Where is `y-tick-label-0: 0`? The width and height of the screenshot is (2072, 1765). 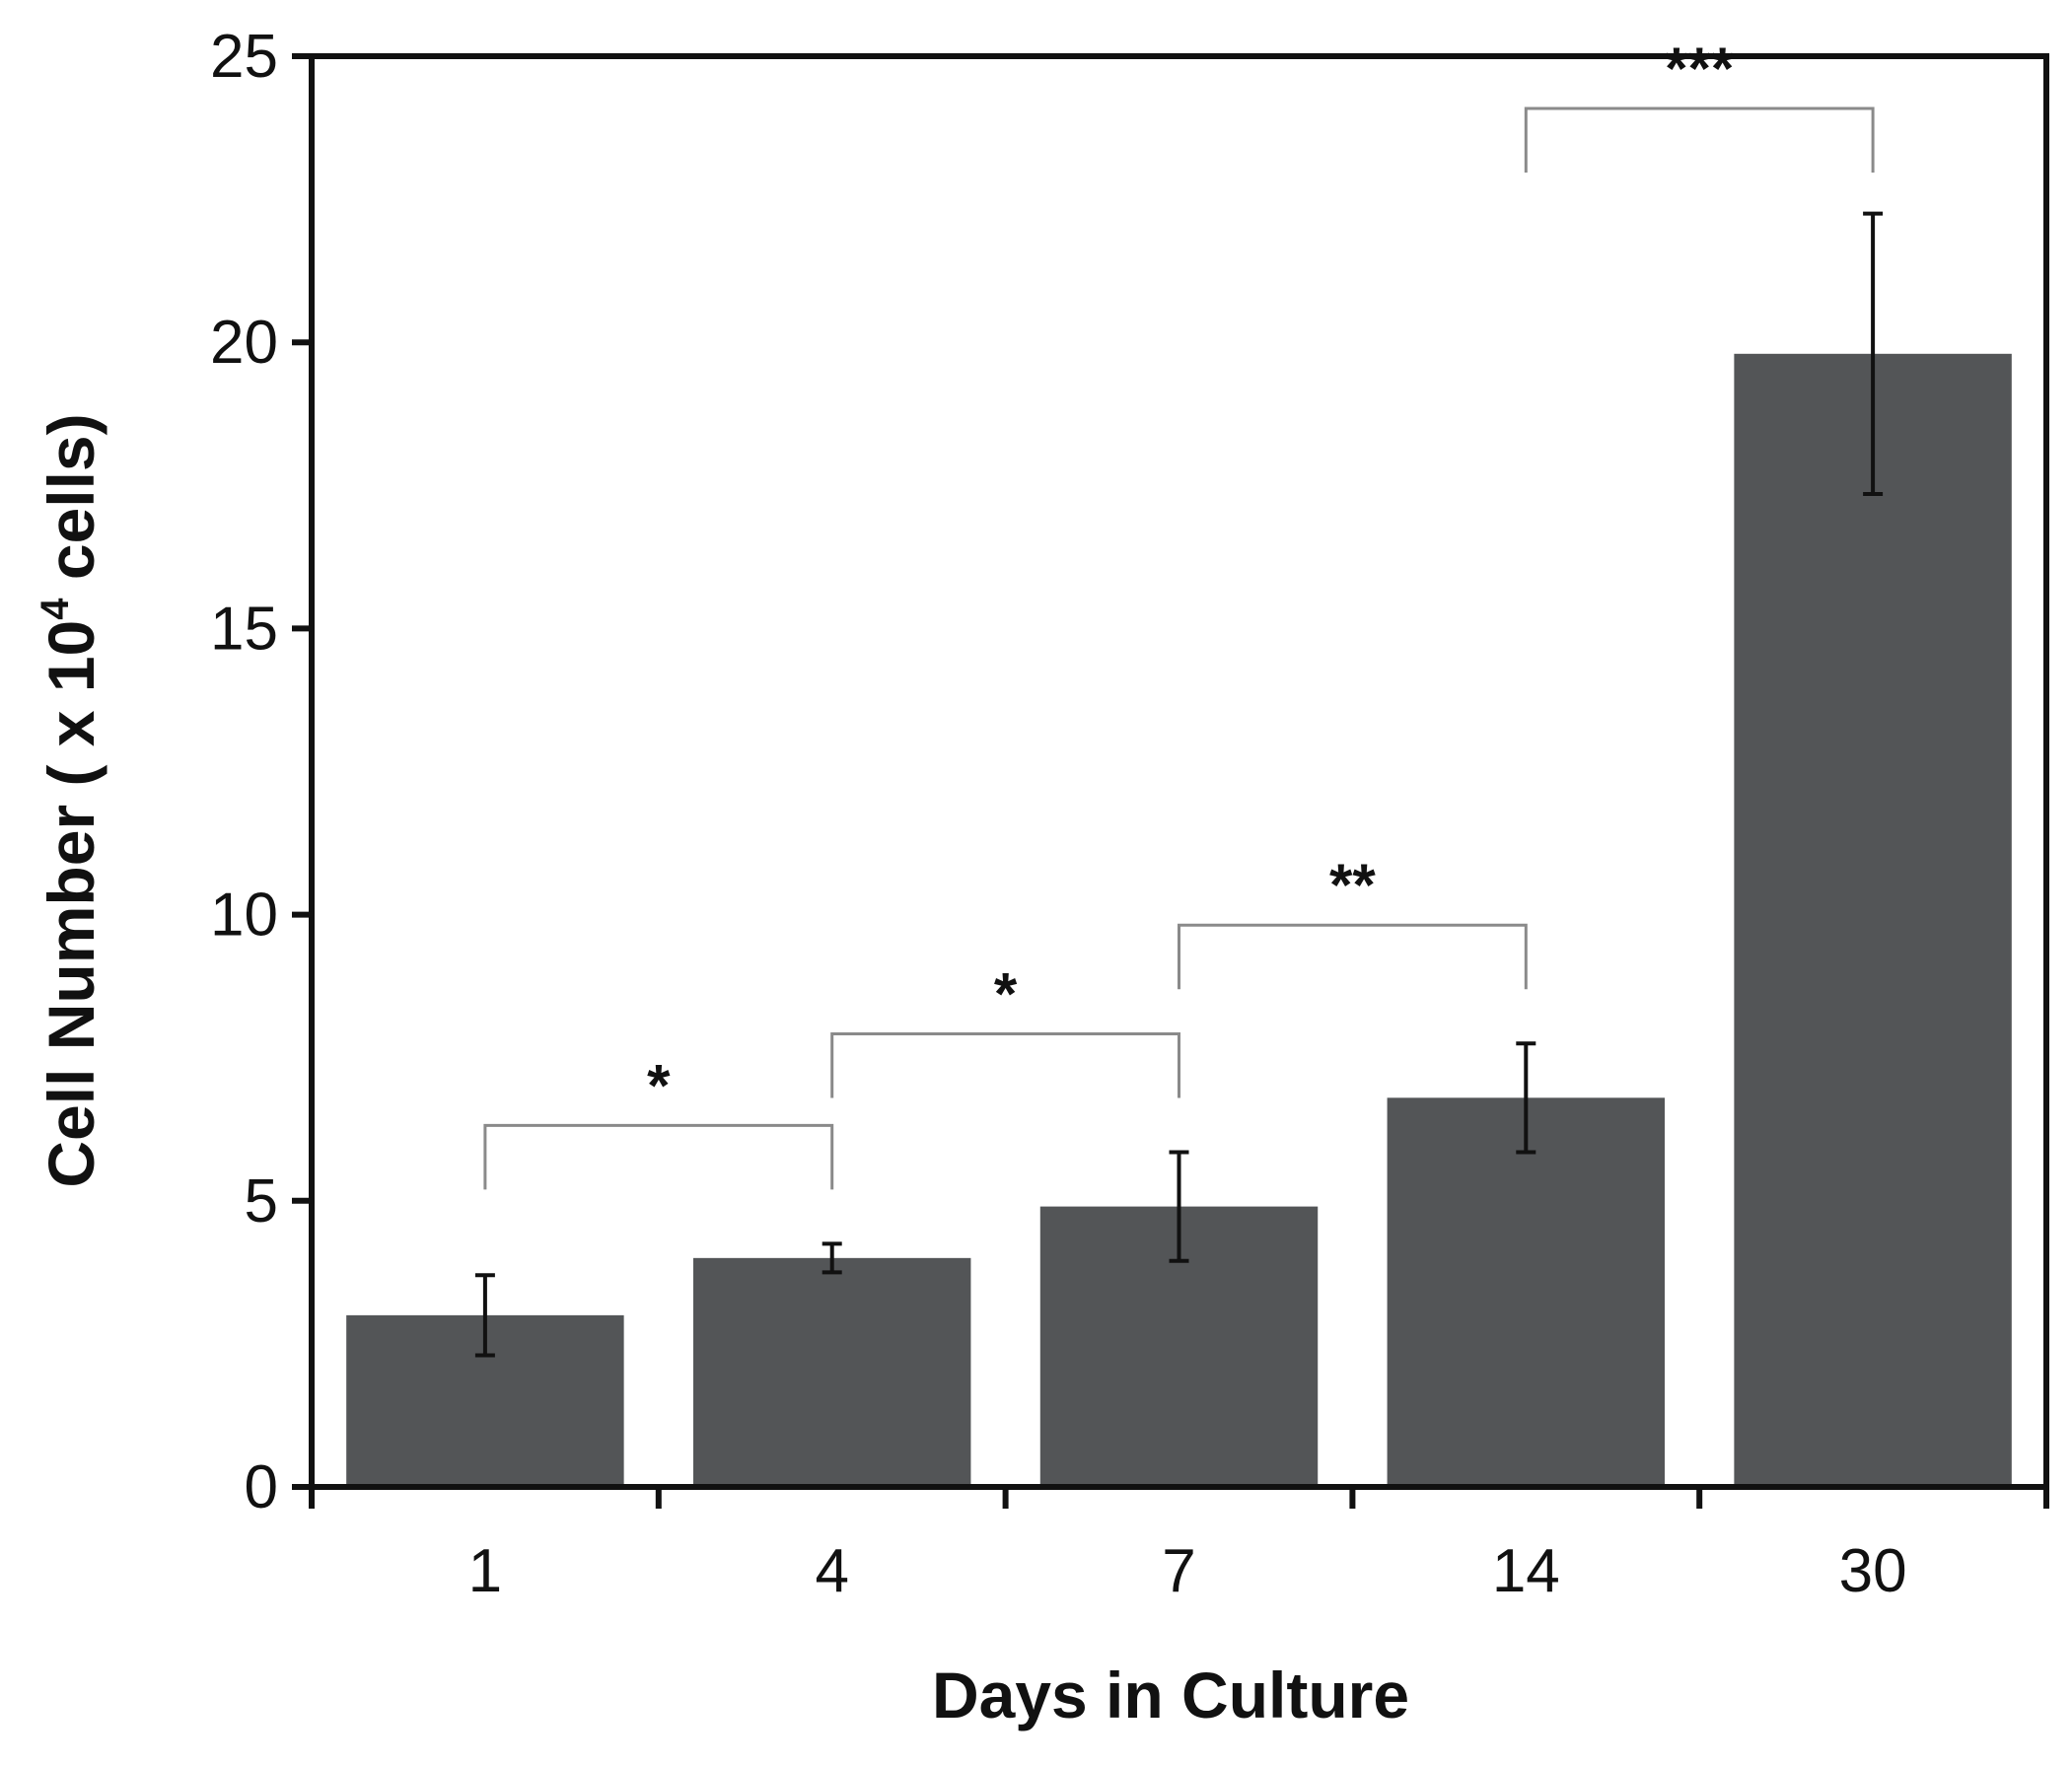 y-tick-label-0: 0 is located at coordinates (261, 1487).